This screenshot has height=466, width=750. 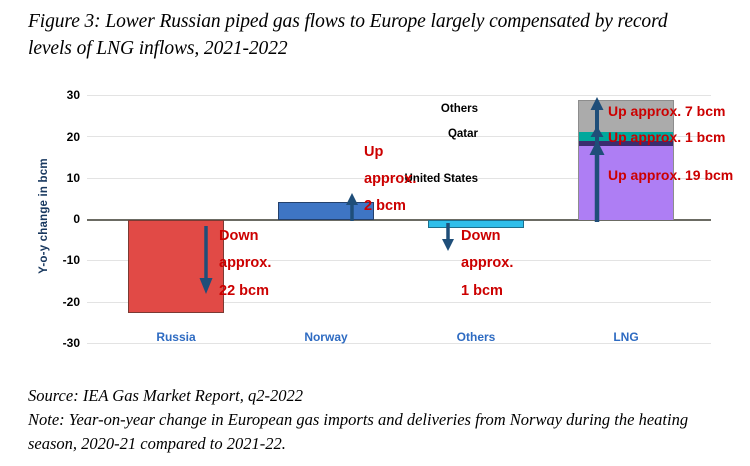 I want to click on bar-russia, so click(x=176, y=266).